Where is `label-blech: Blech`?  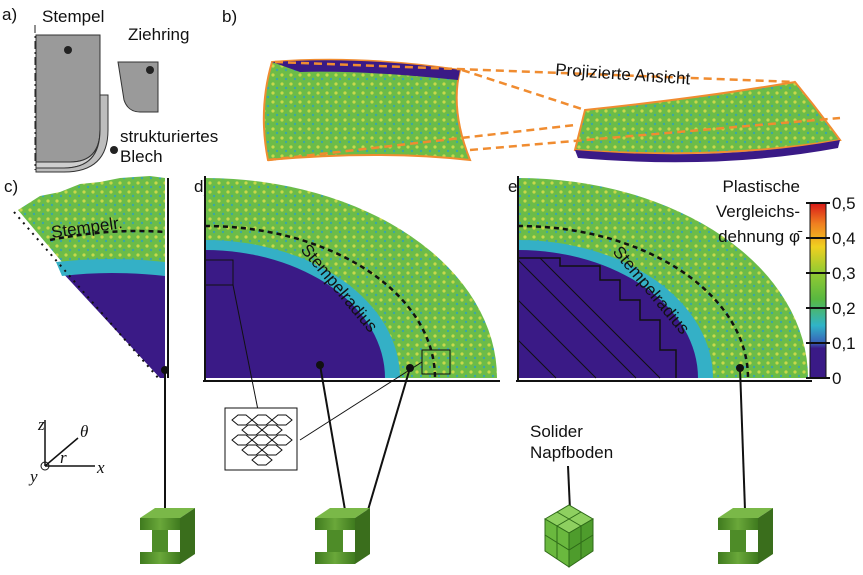 label-blech: Blech is located at coordinates (141, 156).